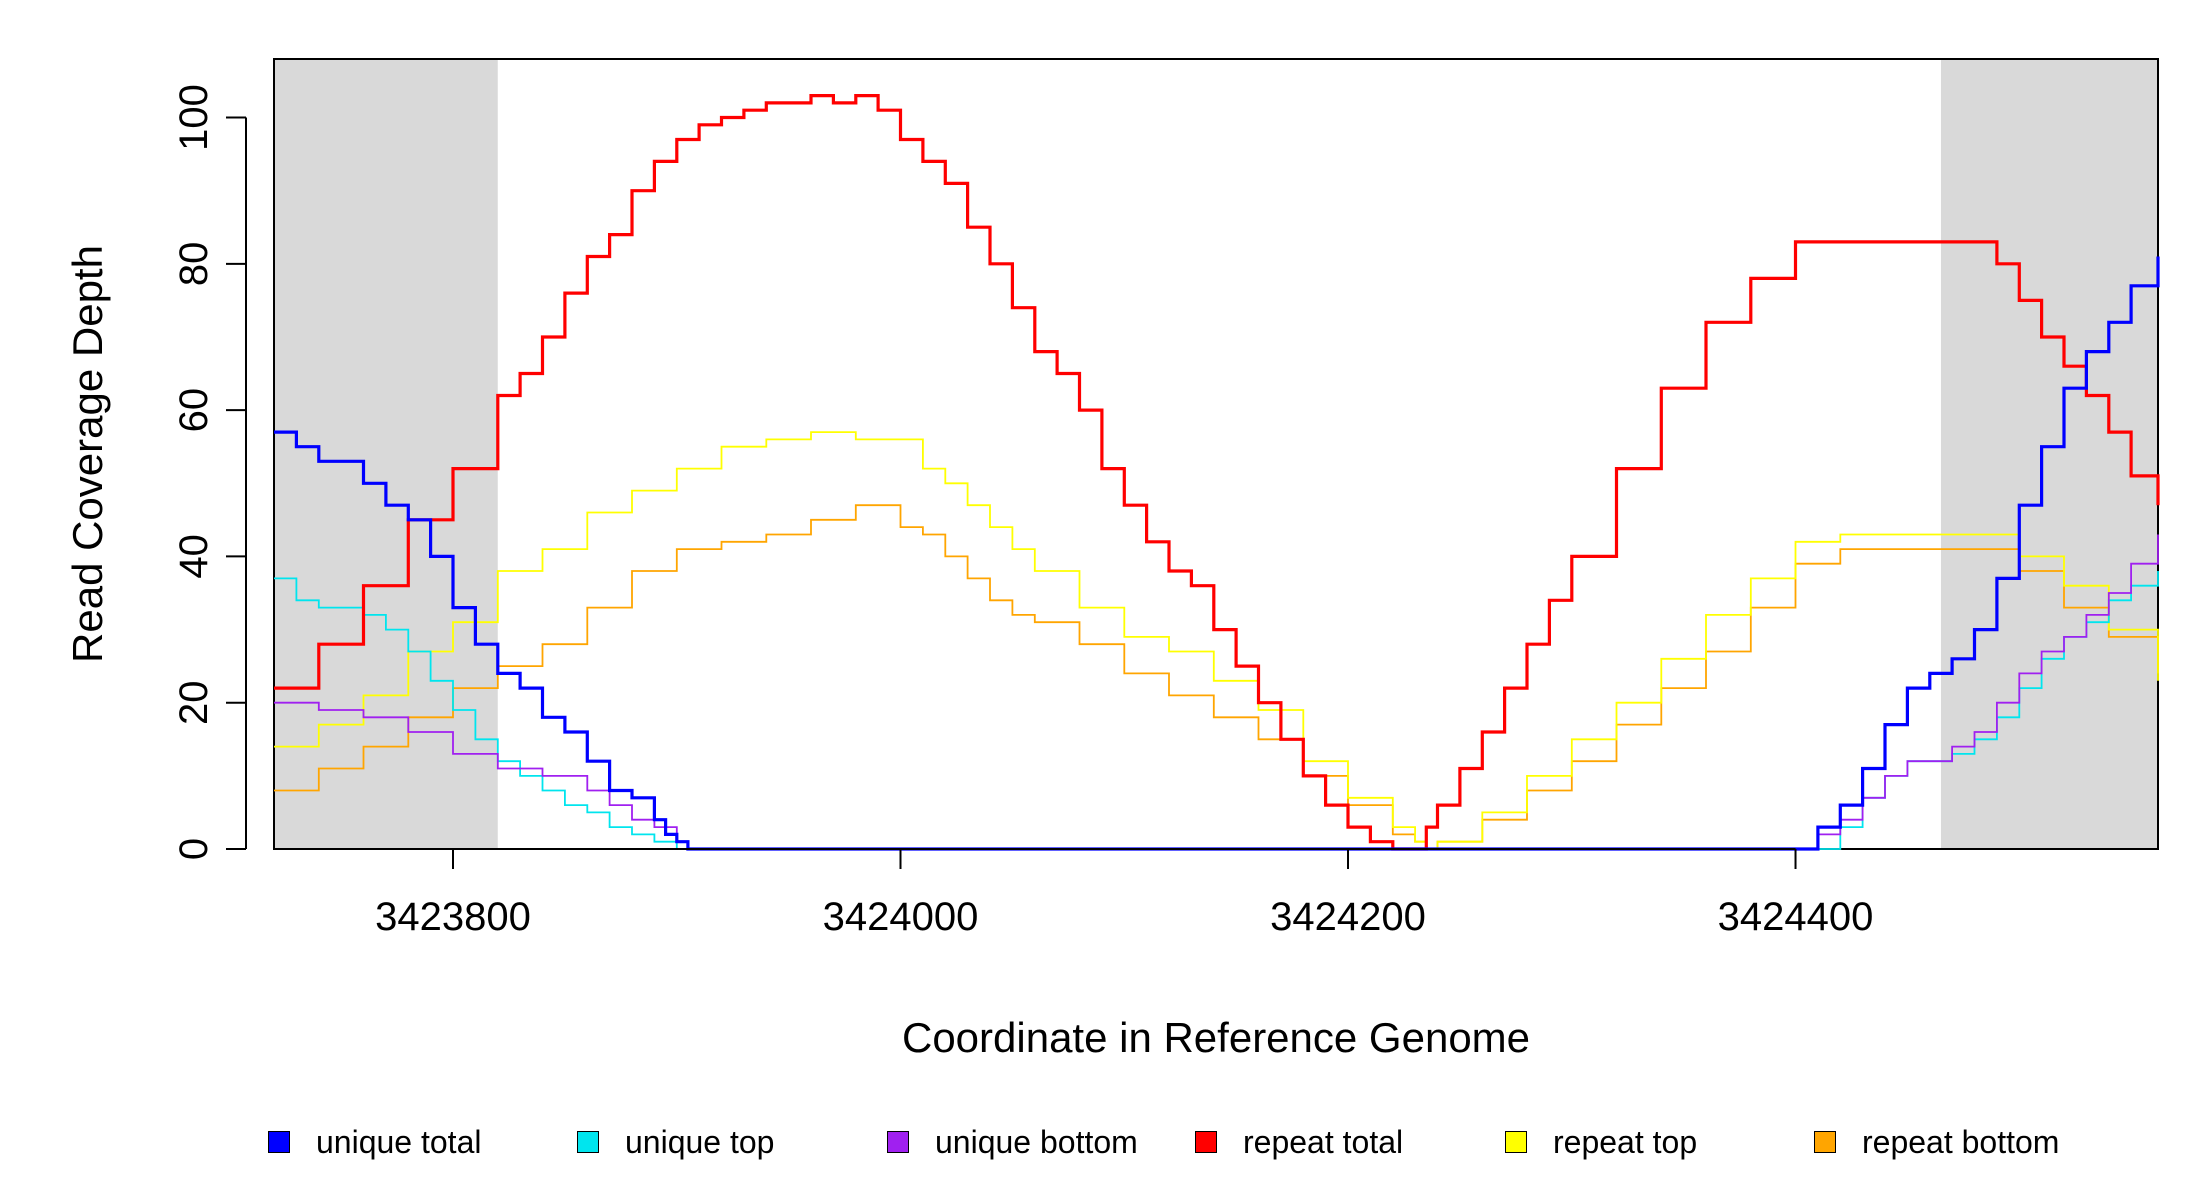  I want to click on y-axis: 0 20 40 60 80 100, so click(209, 472).